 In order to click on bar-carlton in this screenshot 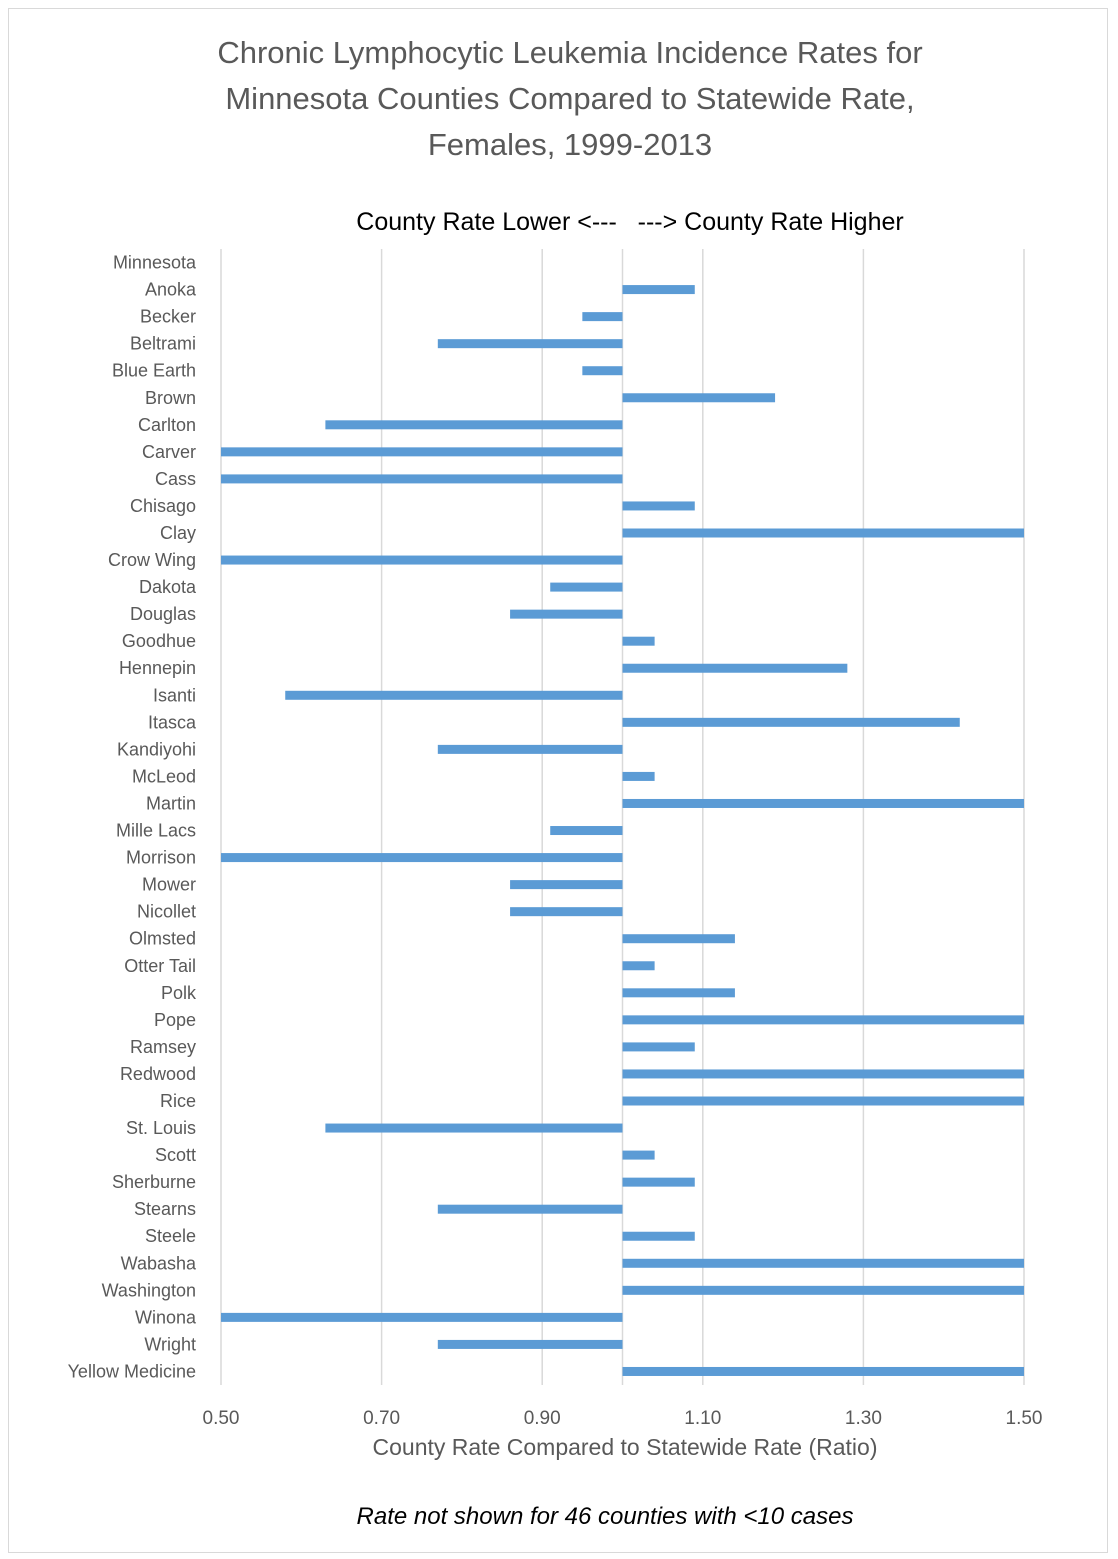, I will do `click(474, 425)`.